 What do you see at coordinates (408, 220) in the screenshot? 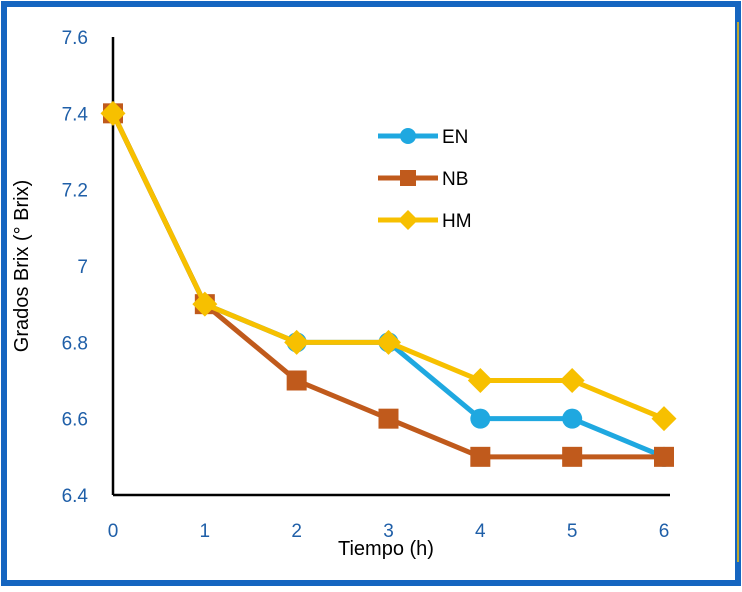
I see `legend-marker-hm` at bounding box center [408, 220].